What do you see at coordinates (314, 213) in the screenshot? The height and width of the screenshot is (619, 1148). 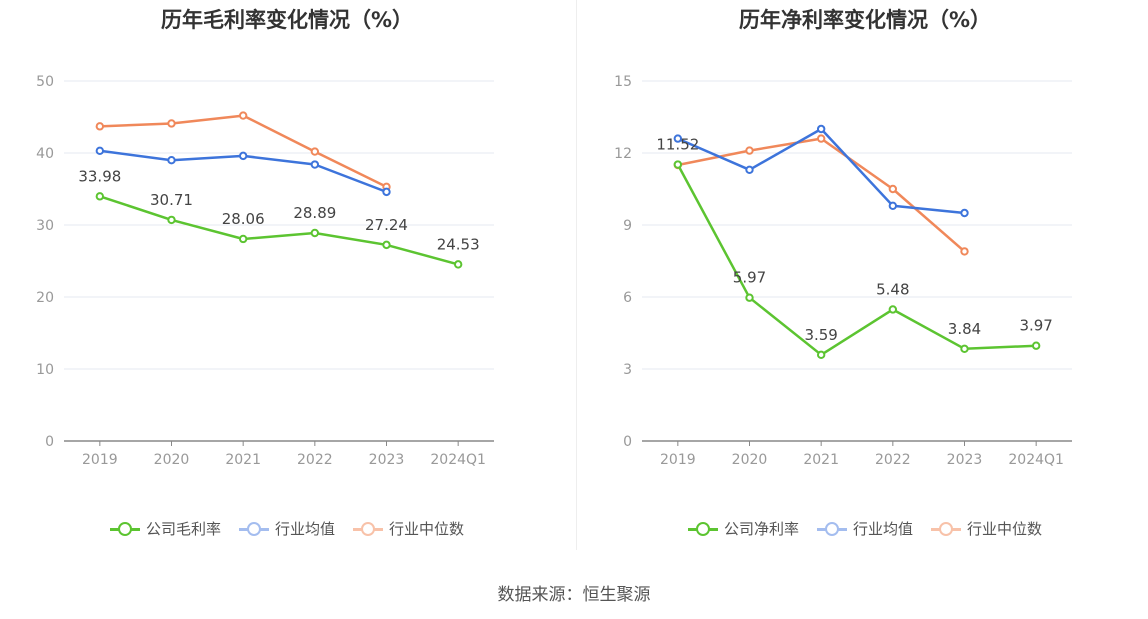 I see `data-label: 28.89` at bounding box center [314, 213].